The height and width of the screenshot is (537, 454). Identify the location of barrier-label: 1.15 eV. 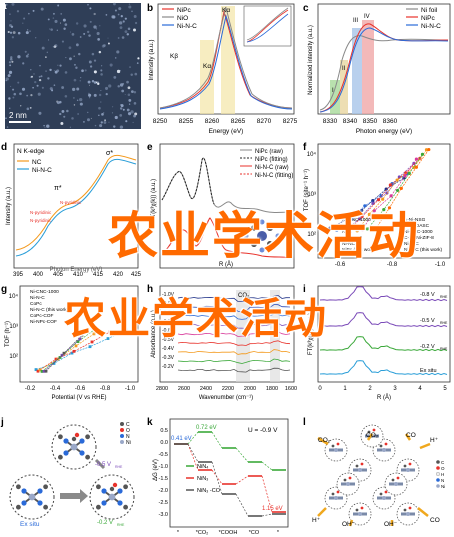
(272, 509).